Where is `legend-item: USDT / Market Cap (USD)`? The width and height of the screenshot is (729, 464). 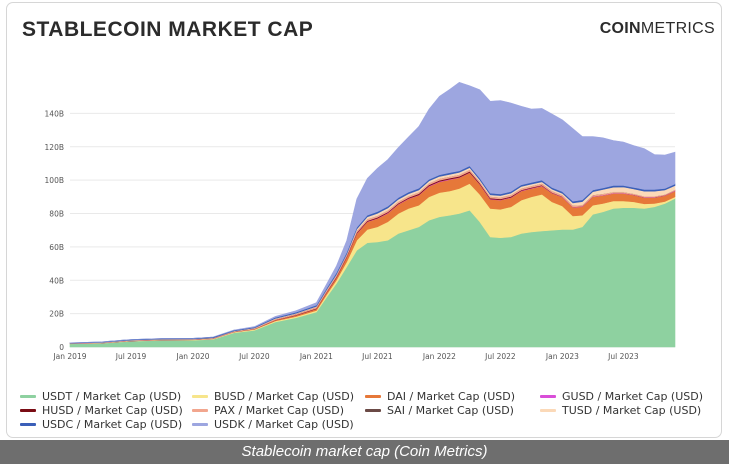
legend-item: USDT / Market Cap (USD) is located at coordinates (100, 396).